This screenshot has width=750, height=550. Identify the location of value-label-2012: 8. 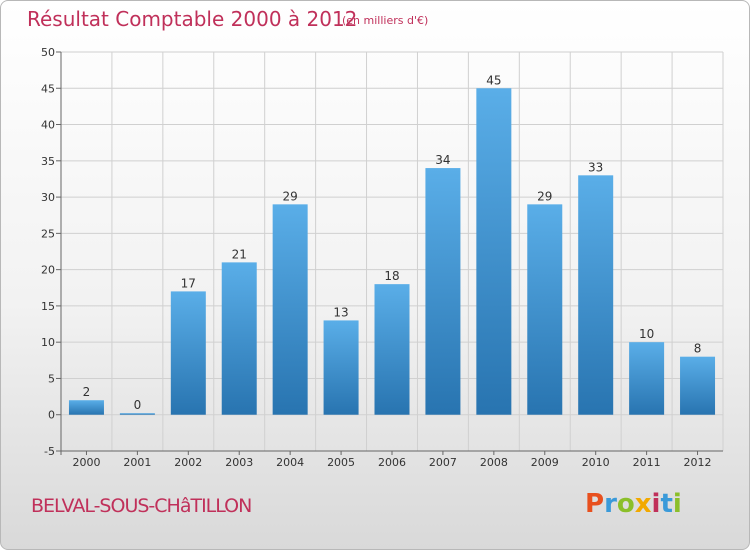
(698, 349).